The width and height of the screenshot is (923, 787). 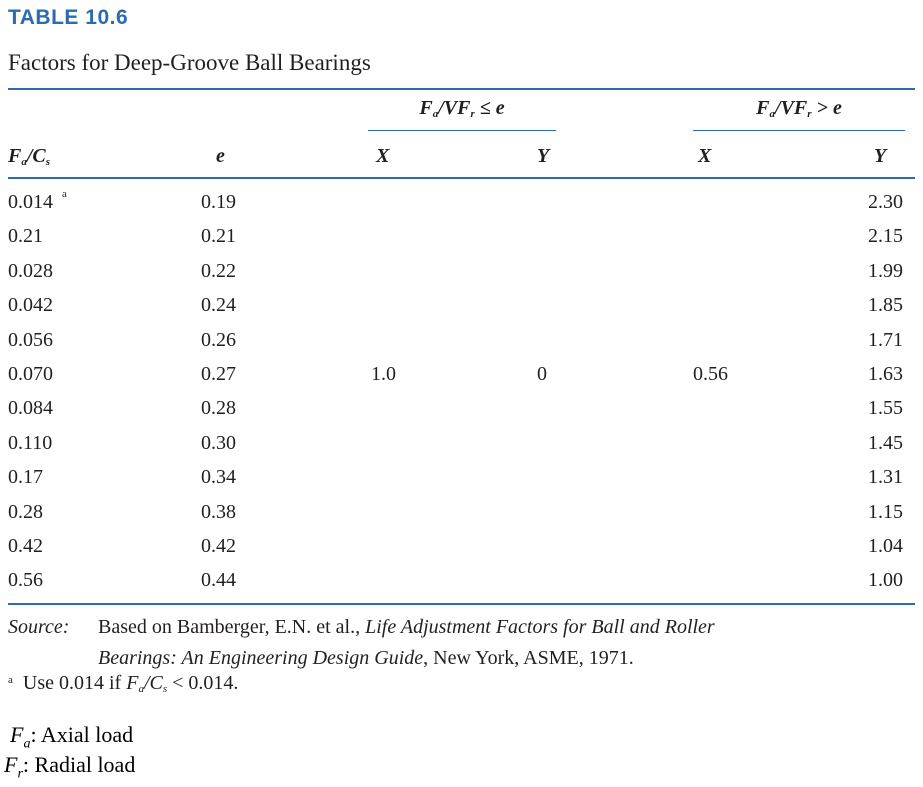 What do you see at coordinates (10, 680) in the screenshot?
I see `footnote-mark: a` at bounding box center [10, 680].